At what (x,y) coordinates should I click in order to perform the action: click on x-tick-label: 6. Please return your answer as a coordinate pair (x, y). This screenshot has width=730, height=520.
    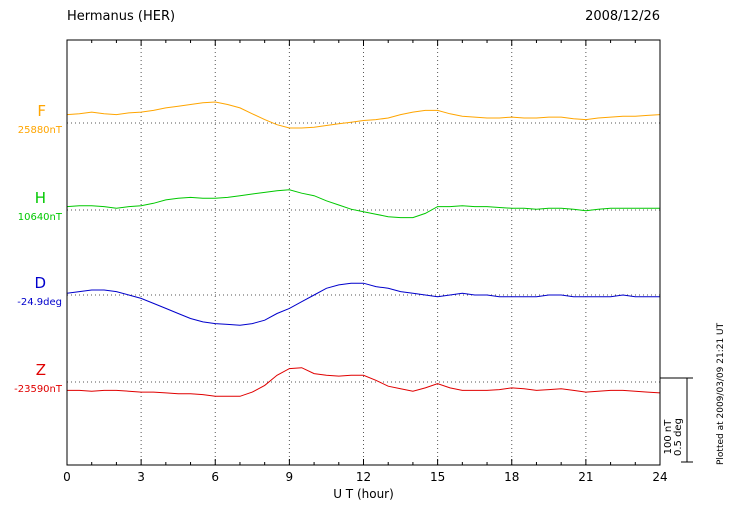
    Looking at the image, I should click on (215, 477).